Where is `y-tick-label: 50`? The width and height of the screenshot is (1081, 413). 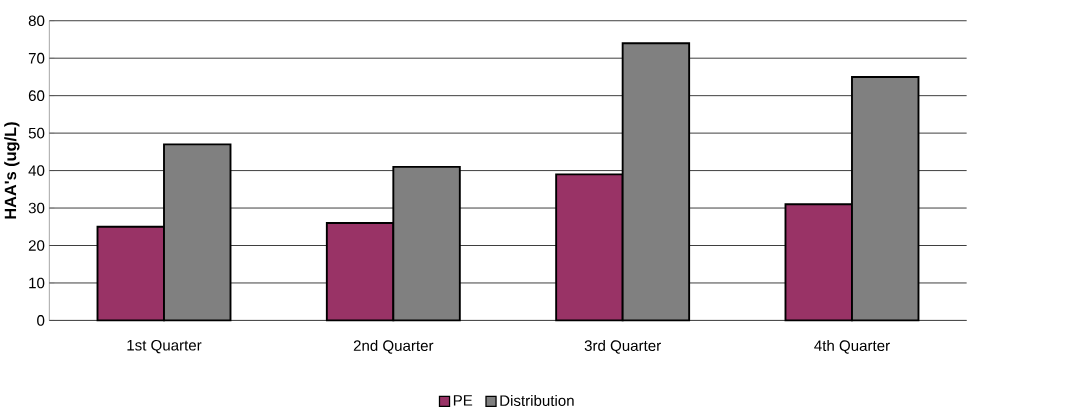
y-tick-label: 50 is located at coordinates (36, 133).